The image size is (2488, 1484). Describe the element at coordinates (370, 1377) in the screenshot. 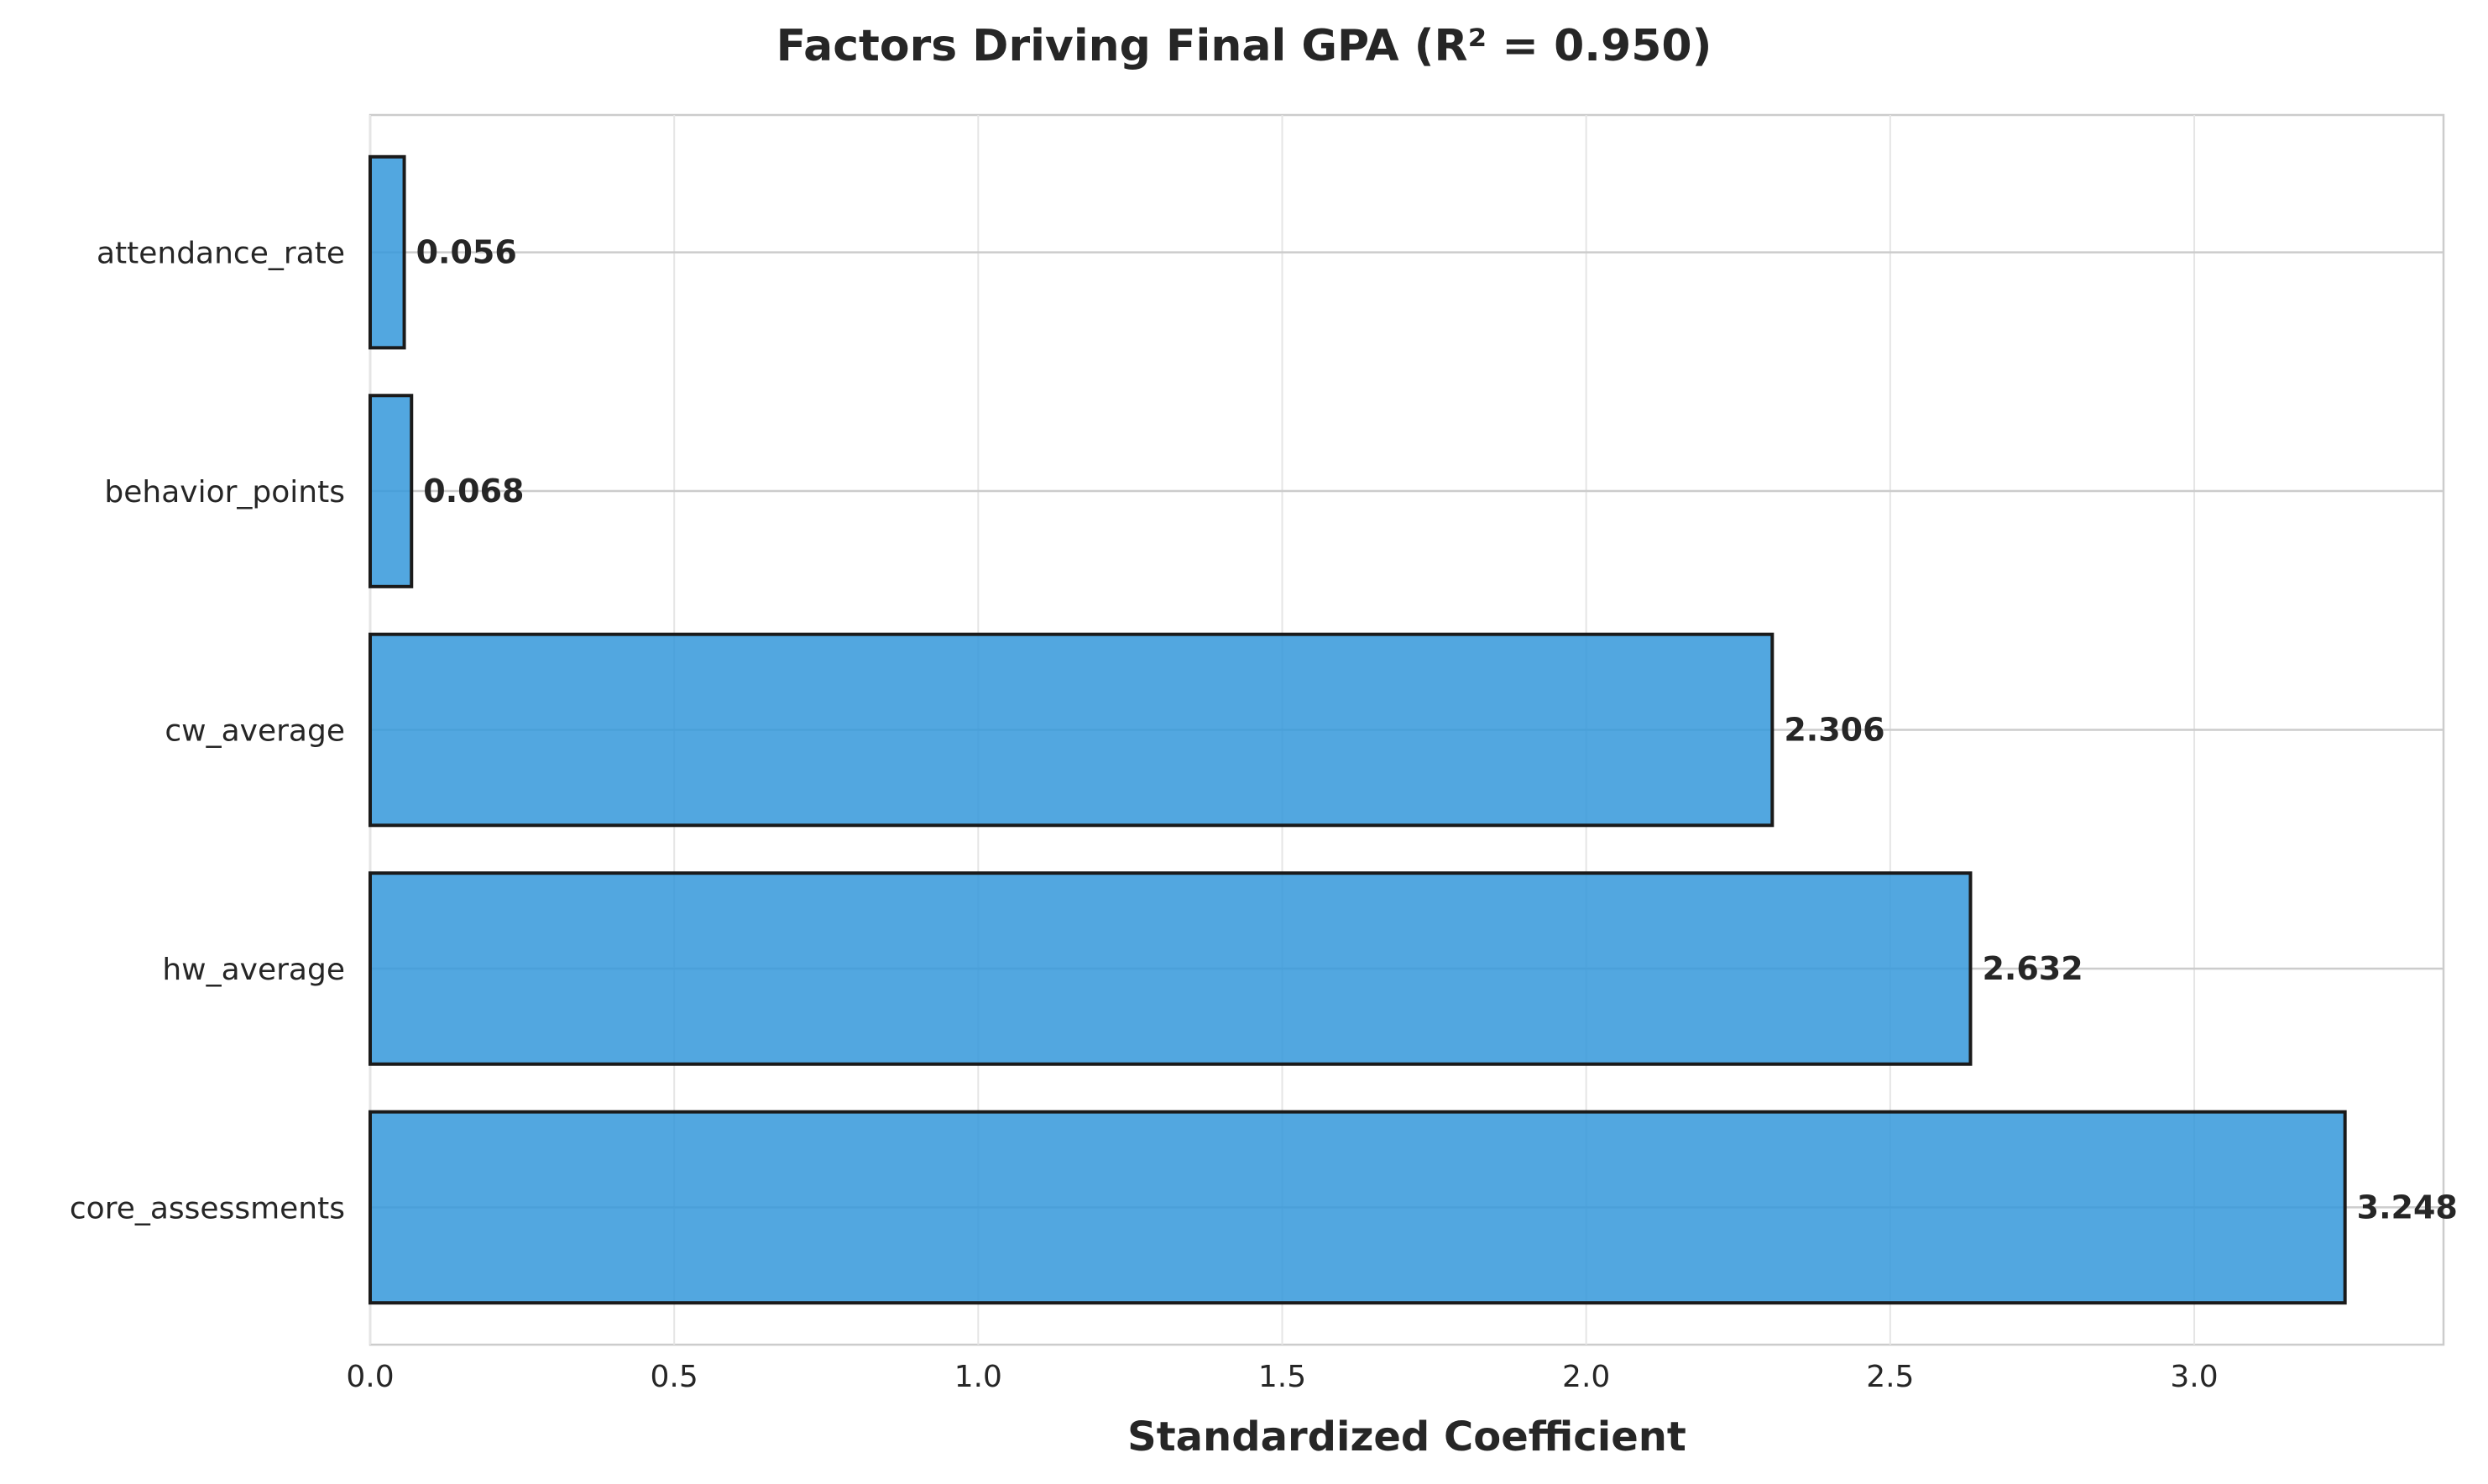

I see `x-tick-label: 0.0` at that location.